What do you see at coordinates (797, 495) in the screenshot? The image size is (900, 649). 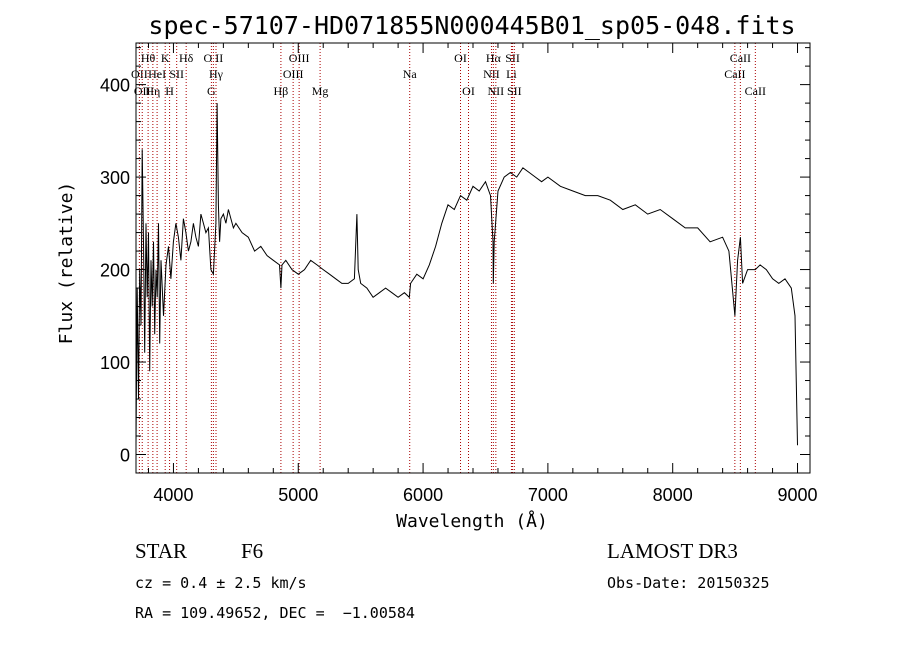 I see `x-tick-label: 9000` at bounding box center [797, 495].